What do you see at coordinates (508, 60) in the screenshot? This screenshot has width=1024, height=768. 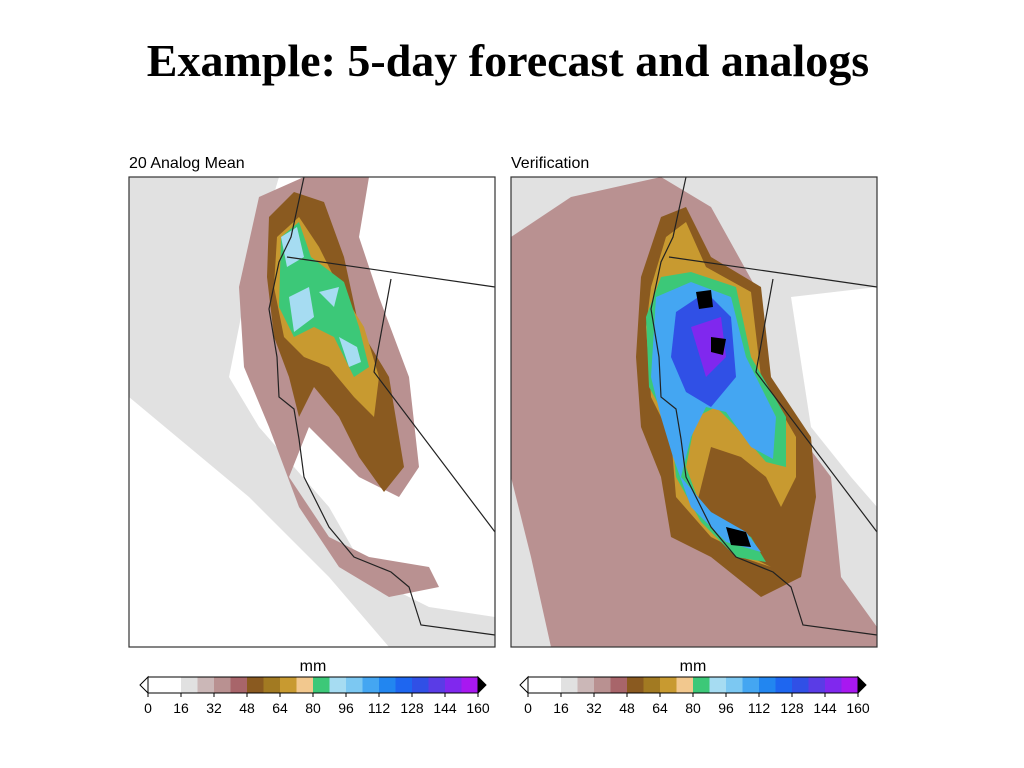 I see `slide-title: Example: 5-day forecast and analogs` at bounding box center [508, 60].